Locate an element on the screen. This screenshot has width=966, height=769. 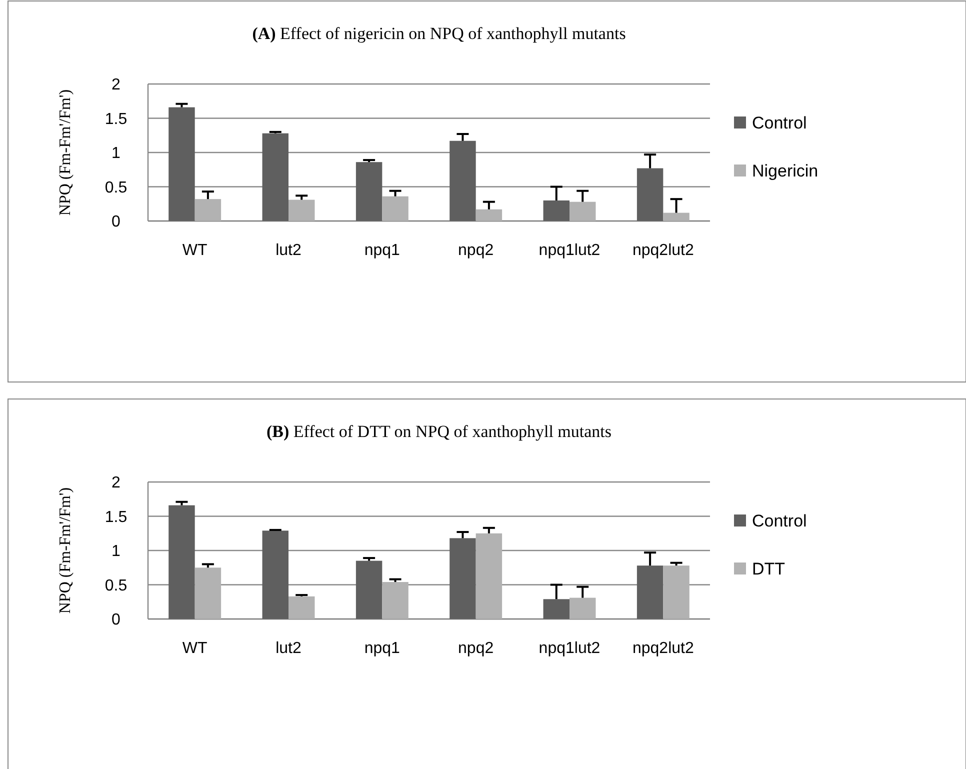
chart-title: (B) Effect of DTT on NPQ of xanthophyll mutants is located at coordinates (439, 431).